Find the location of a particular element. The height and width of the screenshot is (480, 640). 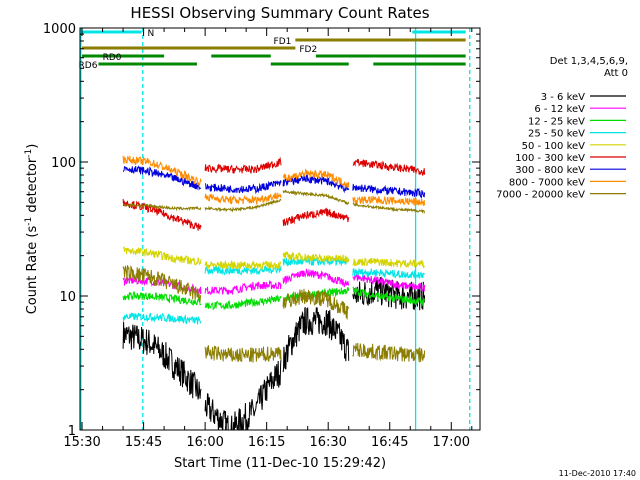

y-tick-label-0: 1 is located at coordinates (72, 431).